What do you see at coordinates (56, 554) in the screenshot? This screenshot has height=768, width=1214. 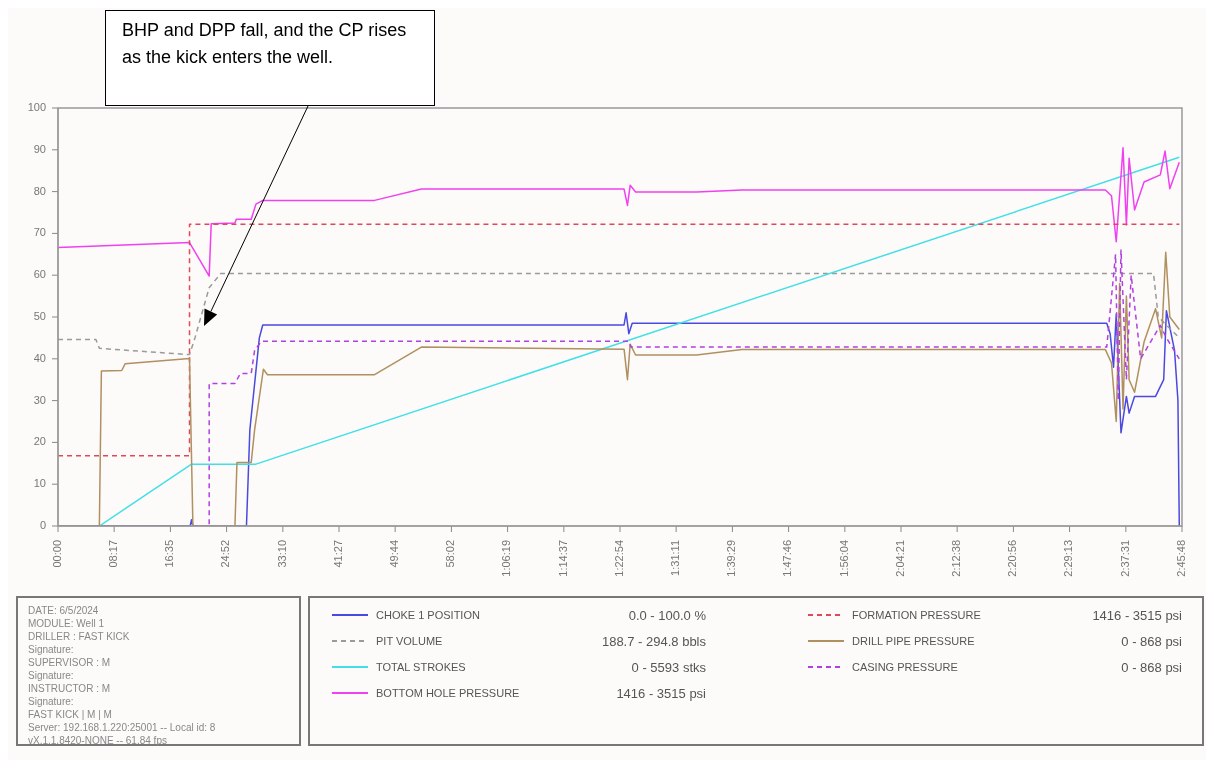 I see `x-tick-label: 00:00` at bounding box center [56, 554].